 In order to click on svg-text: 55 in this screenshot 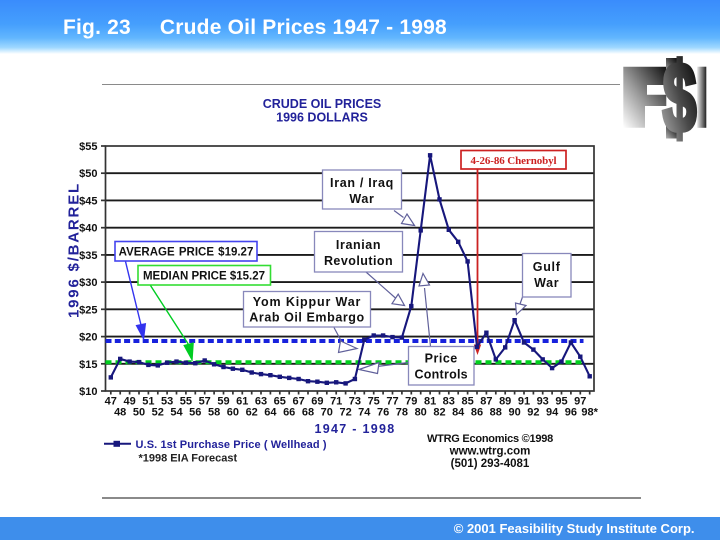, I will do `click(186, 402)`.